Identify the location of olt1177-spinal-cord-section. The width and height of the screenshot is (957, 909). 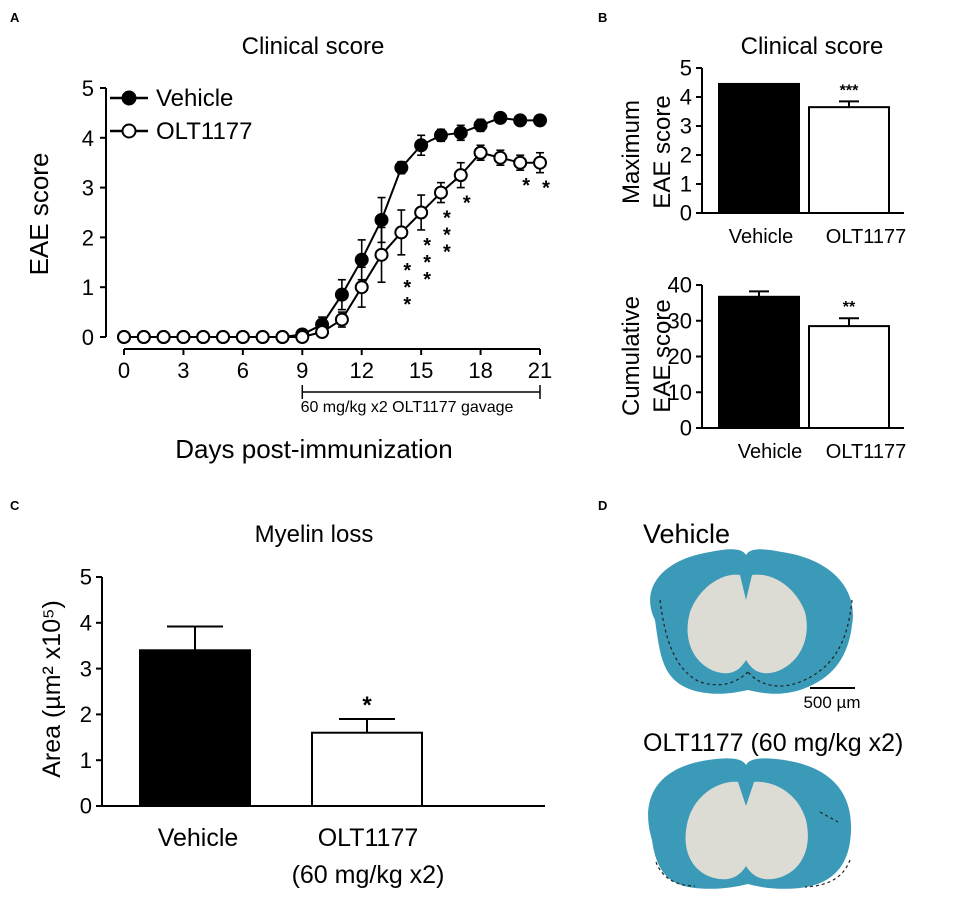
(750, 823).